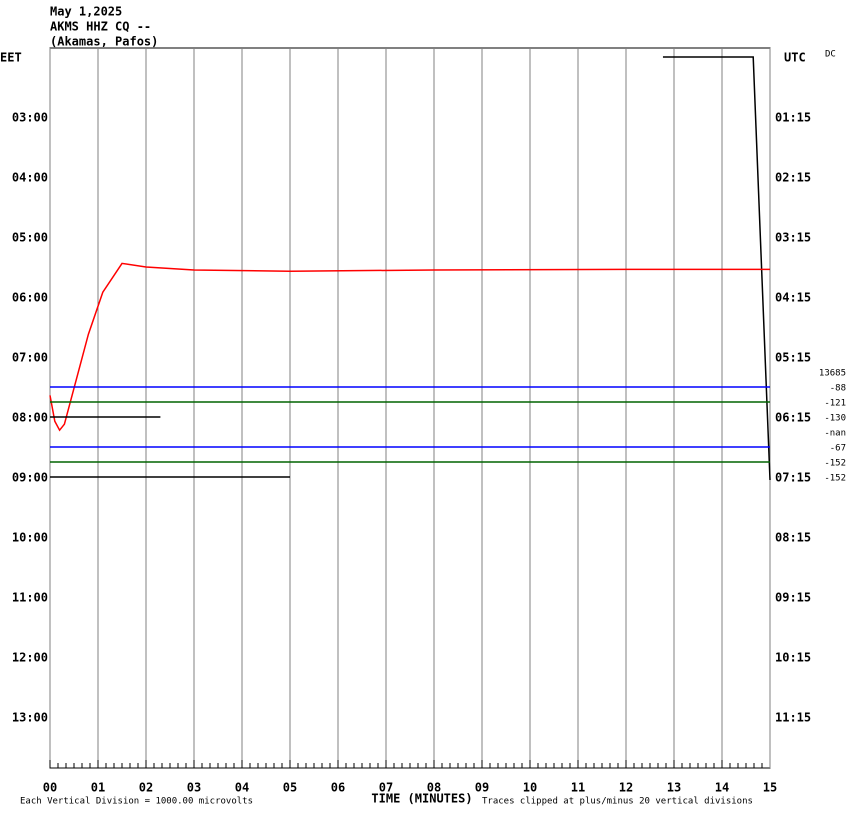 The height and width of the screenshot is (814, 850). Describe the element at coordinates (795, 58) in the screenshot. I see `right-axis-label: UTC` at that location.